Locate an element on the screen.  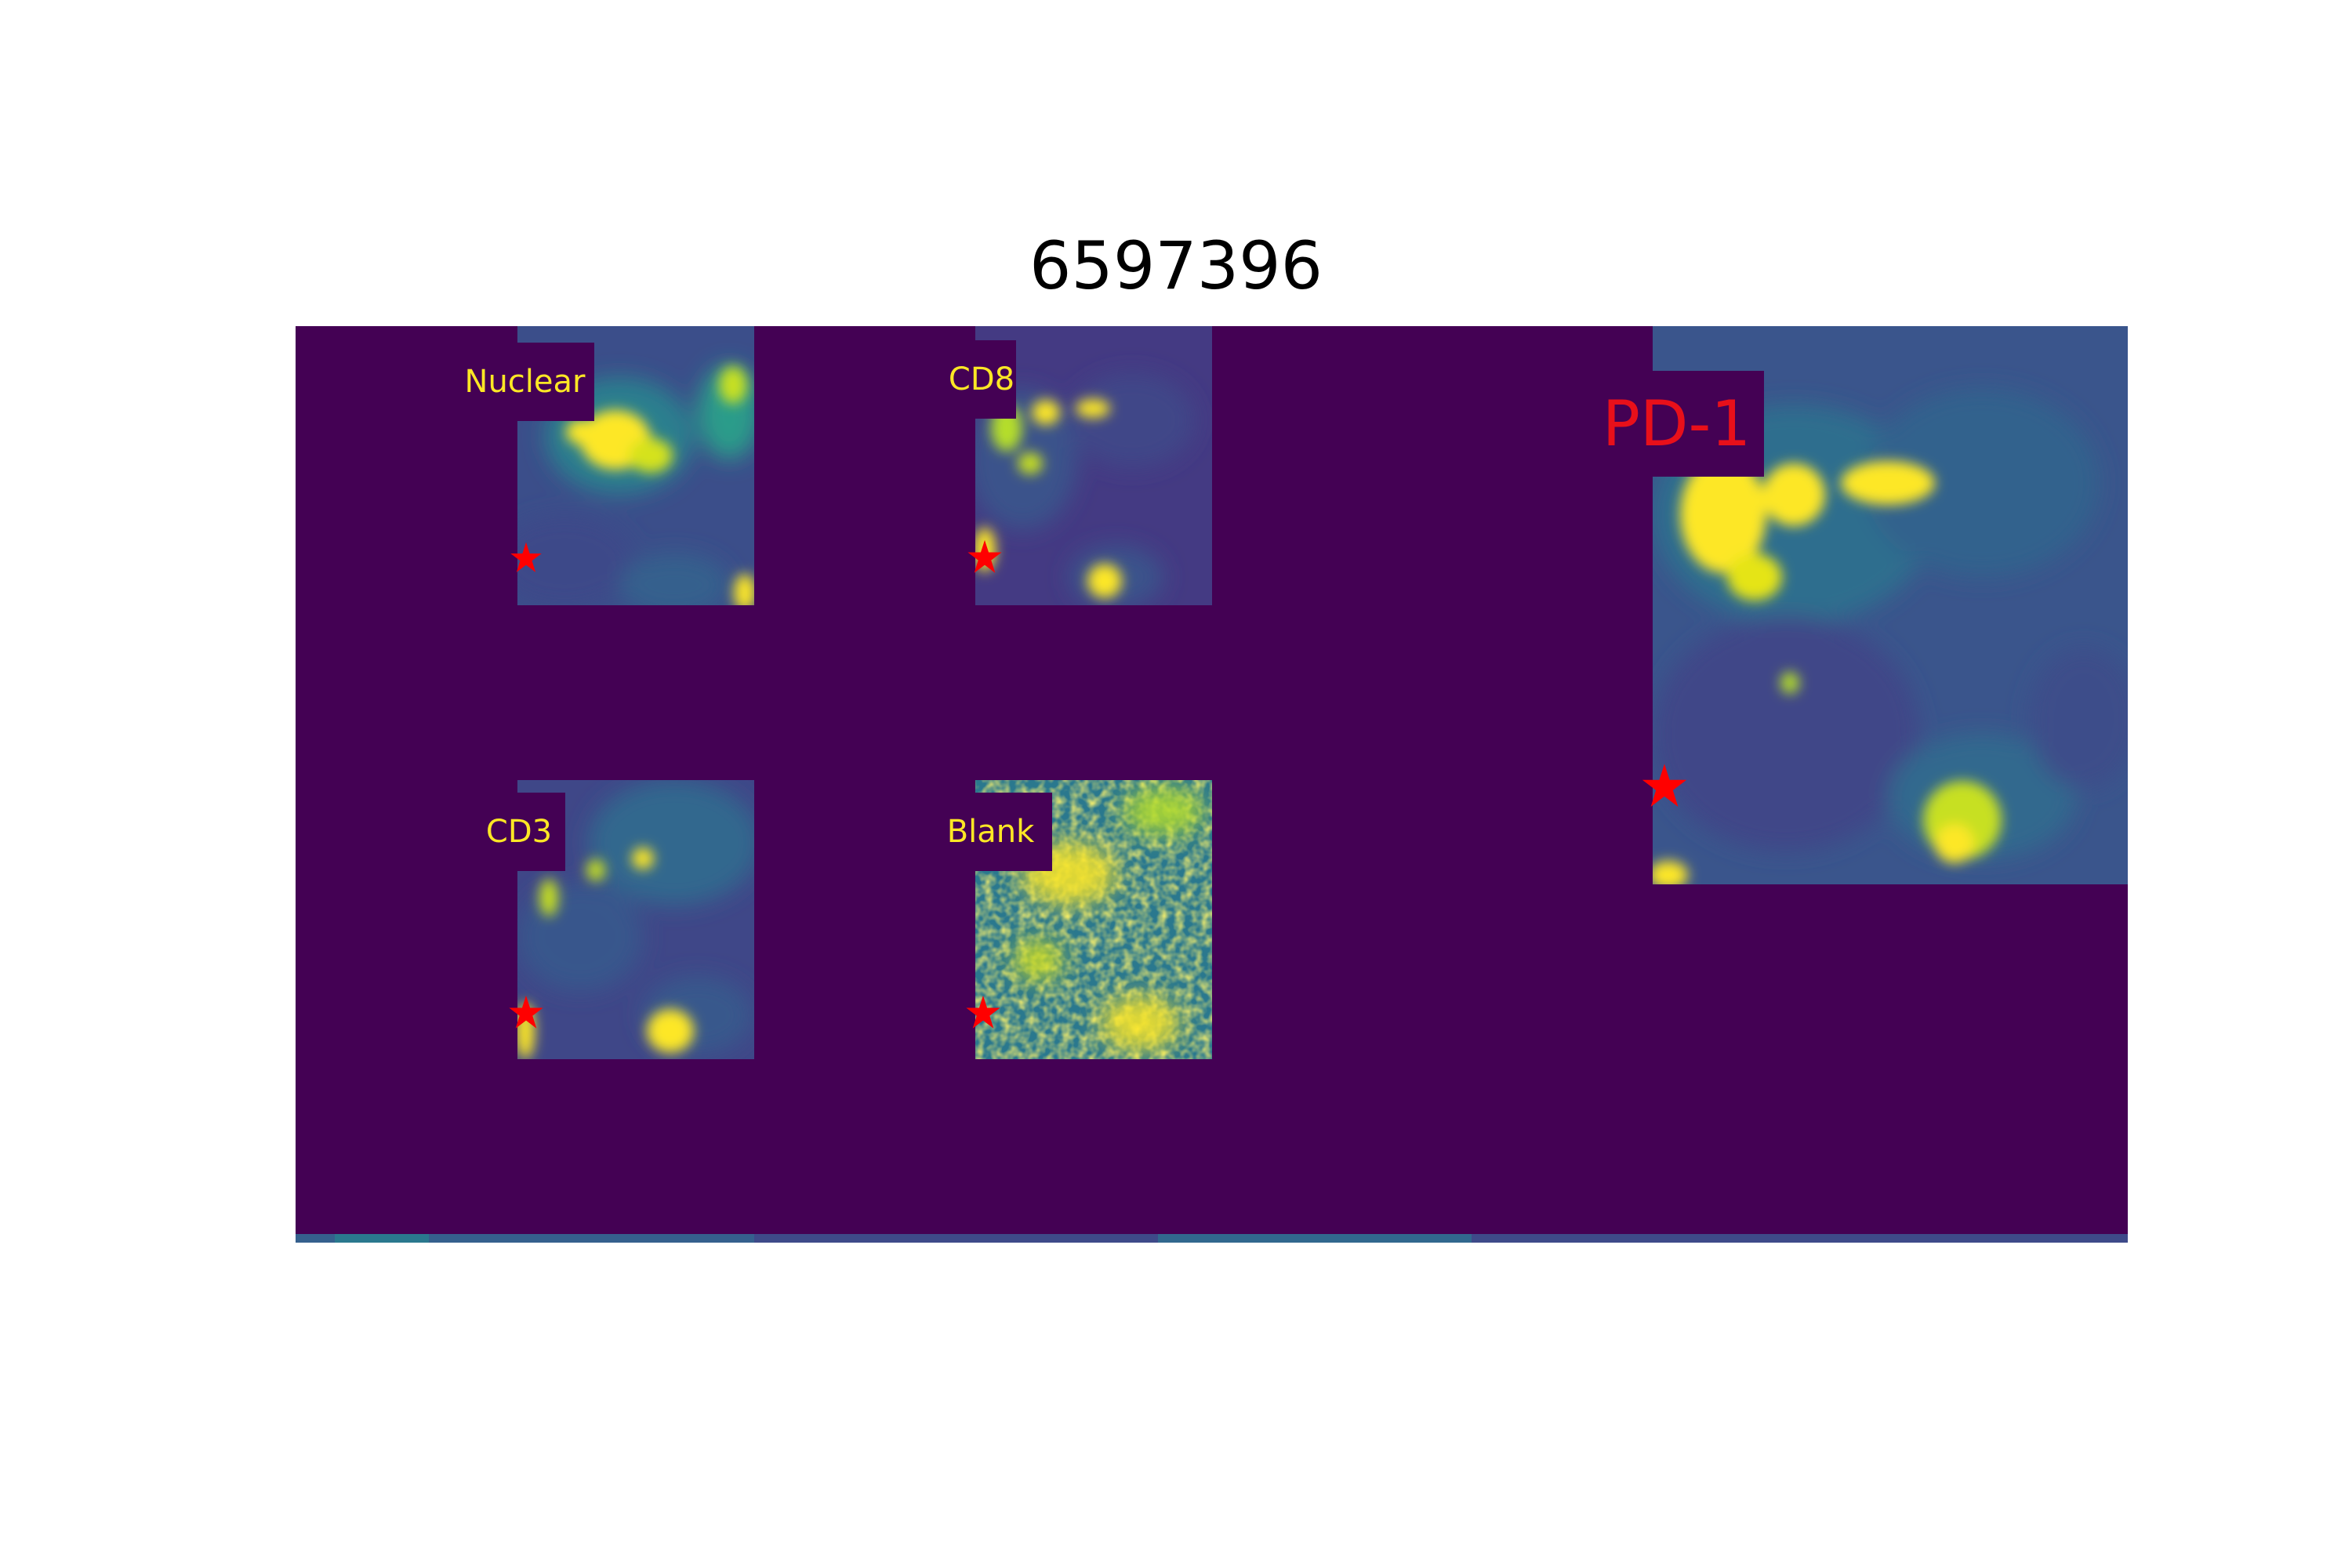
pd1-image-panel is located at coordinates (1890, 605).